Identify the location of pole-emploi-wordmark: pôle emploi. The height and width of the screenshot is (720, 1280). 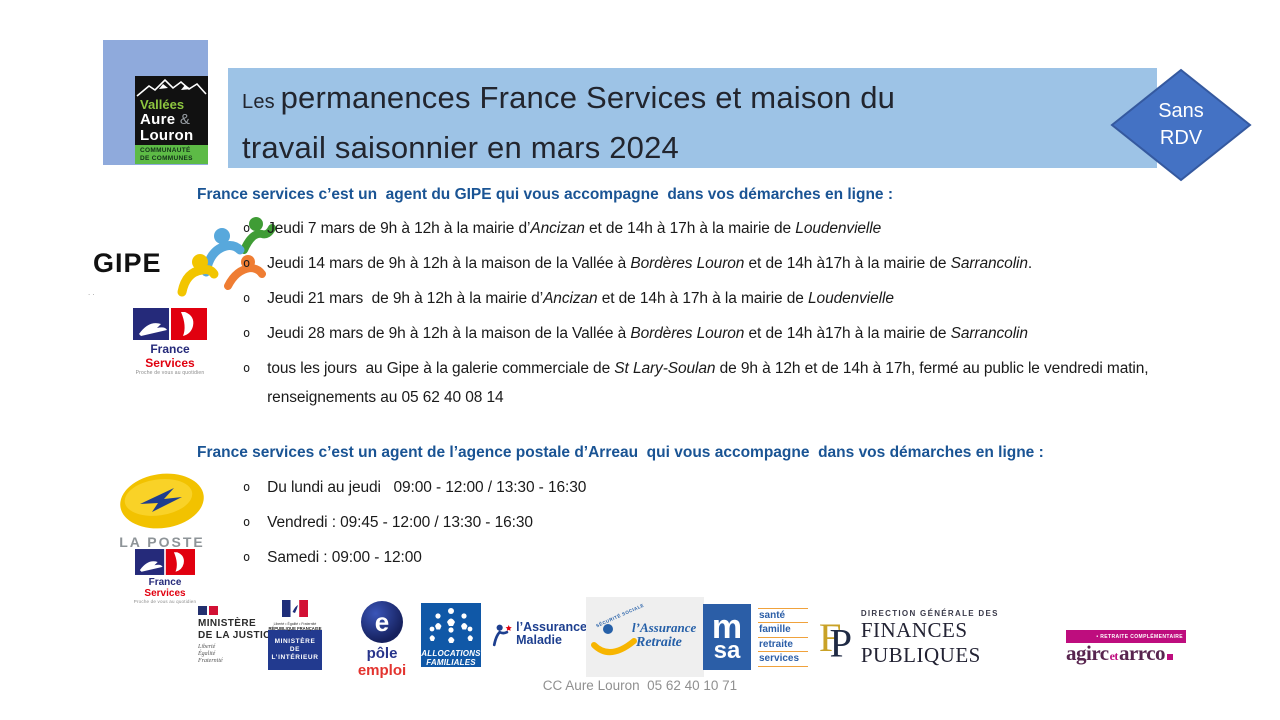
(382, 662).